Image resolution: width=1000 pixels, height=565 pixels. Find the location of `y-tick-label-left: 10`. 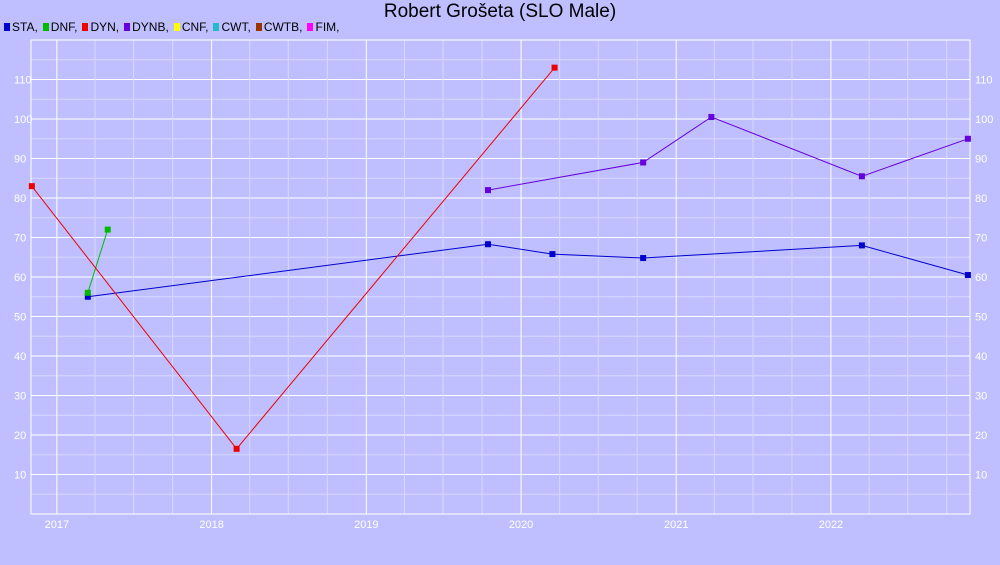

y-tick-label-left: 10 is located at coordinates (20, 476).